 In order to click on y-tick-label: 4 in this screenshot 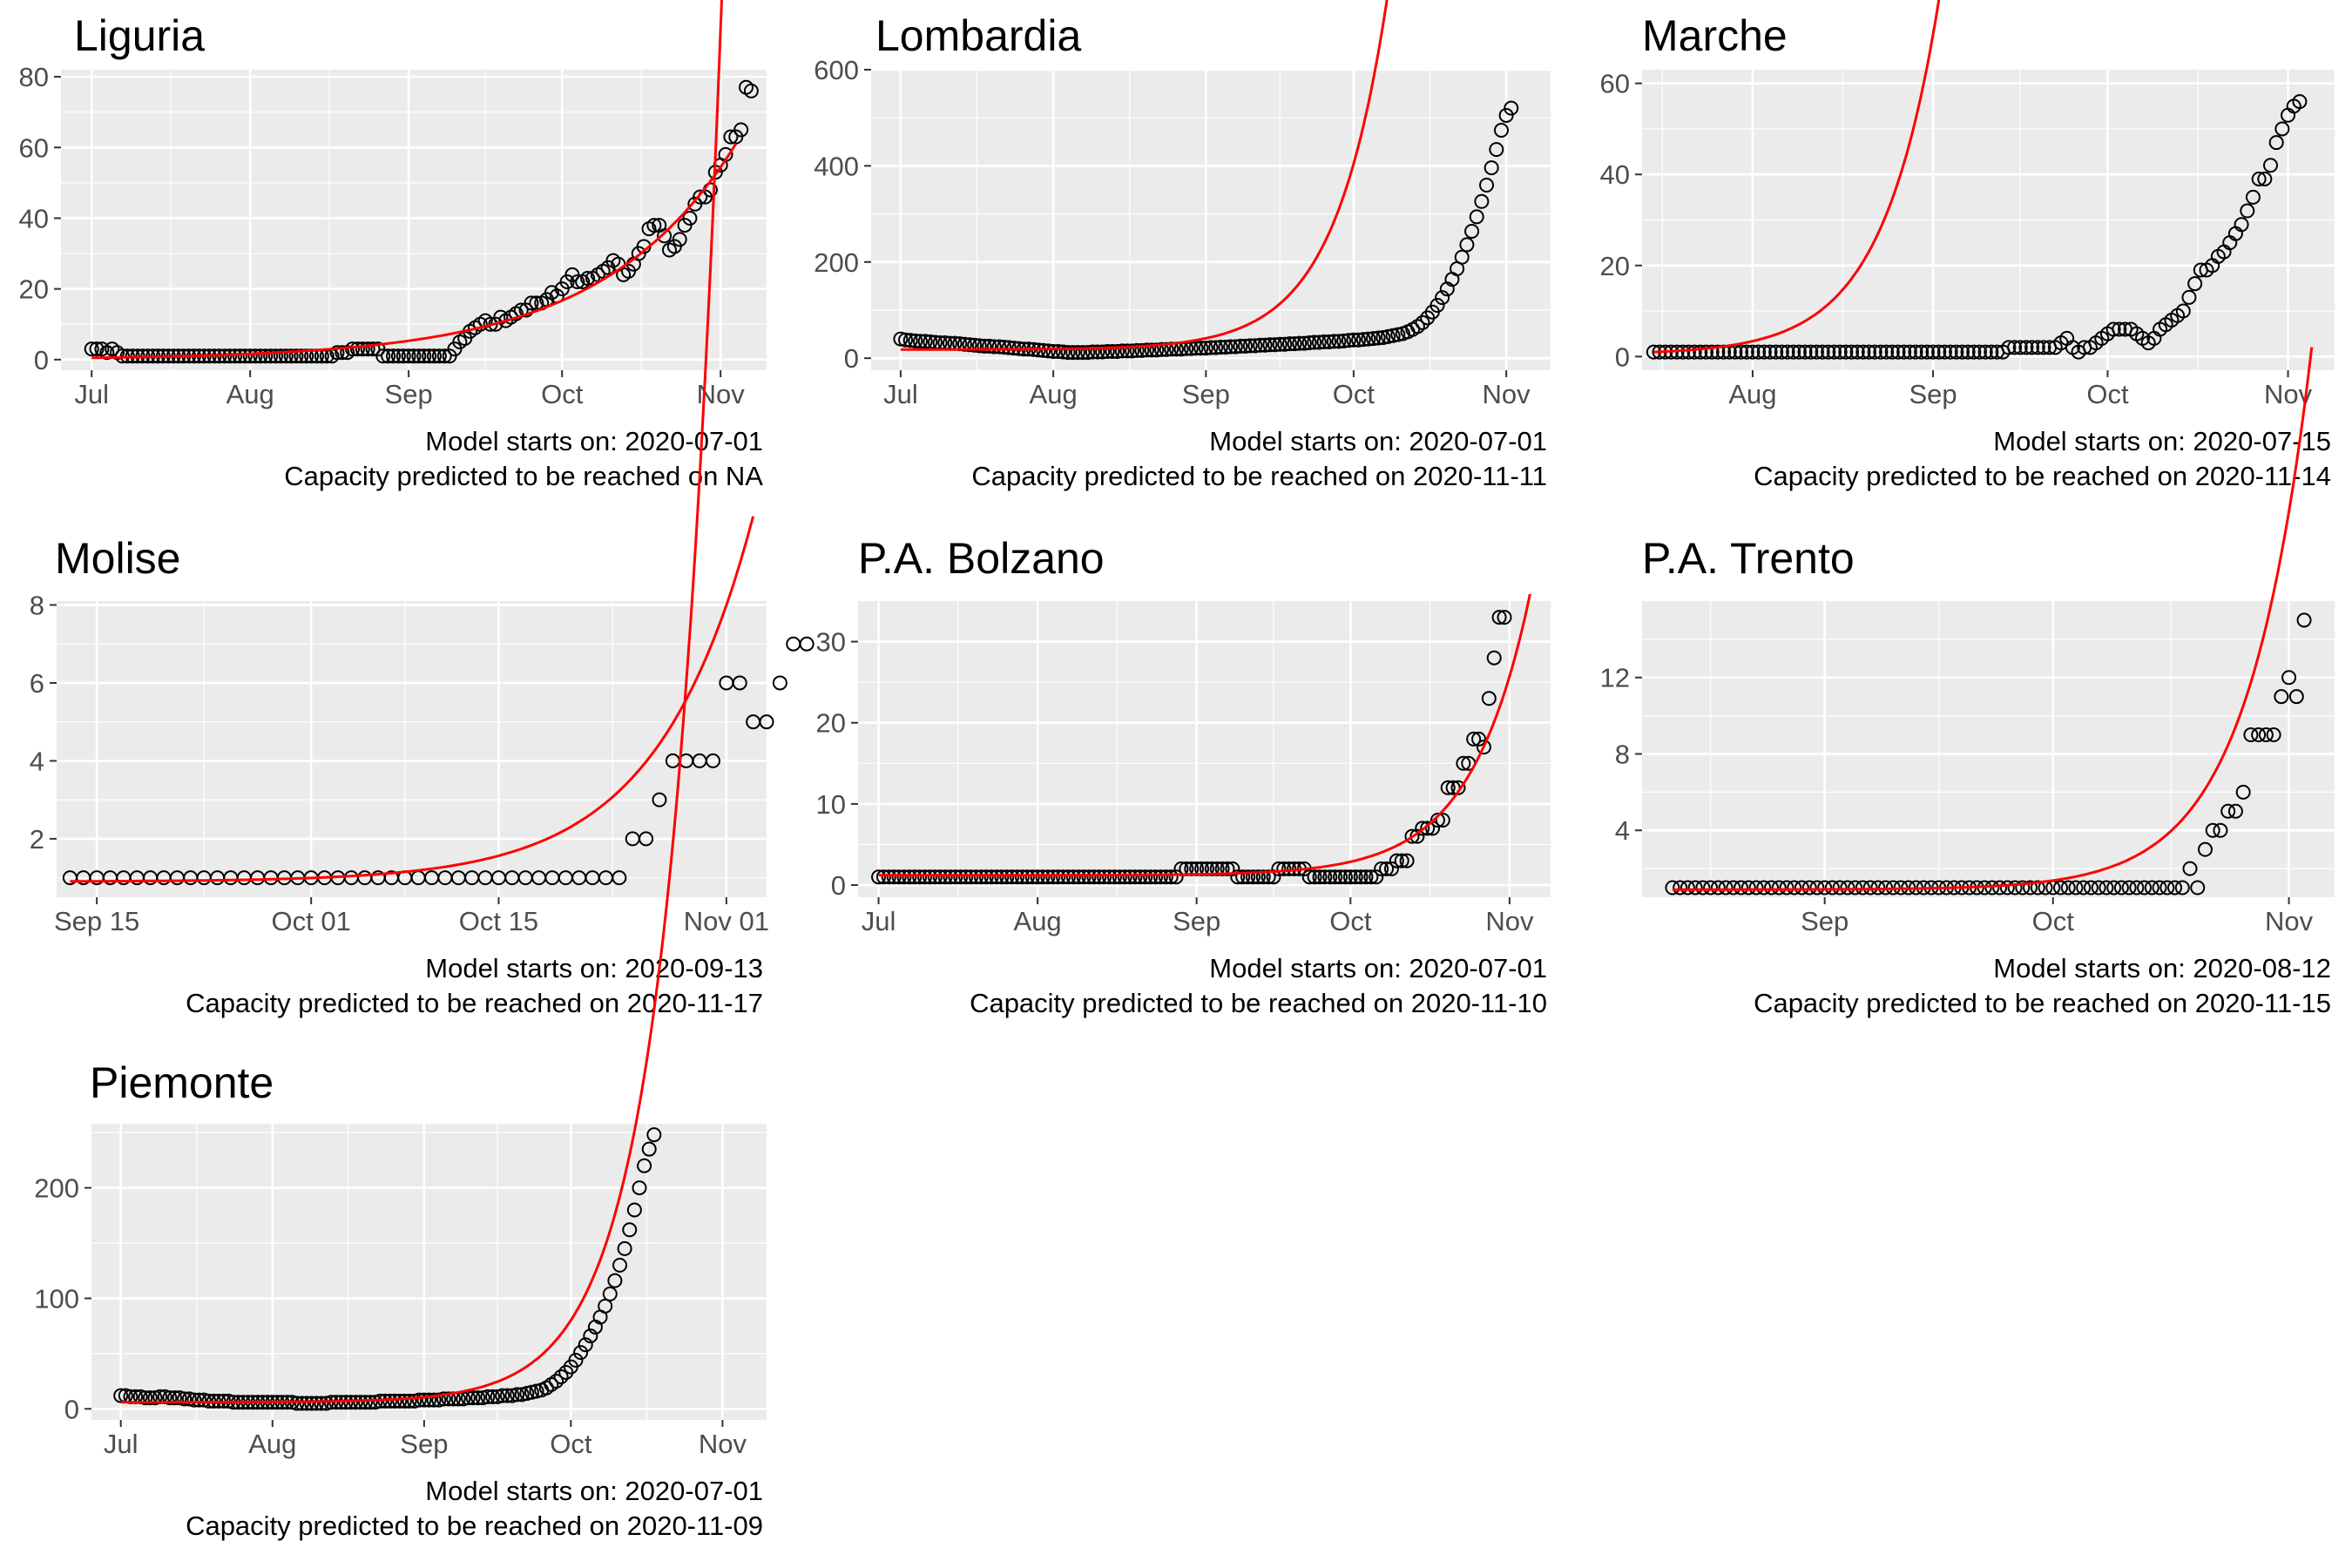, I will do `click(1622, 830)`.